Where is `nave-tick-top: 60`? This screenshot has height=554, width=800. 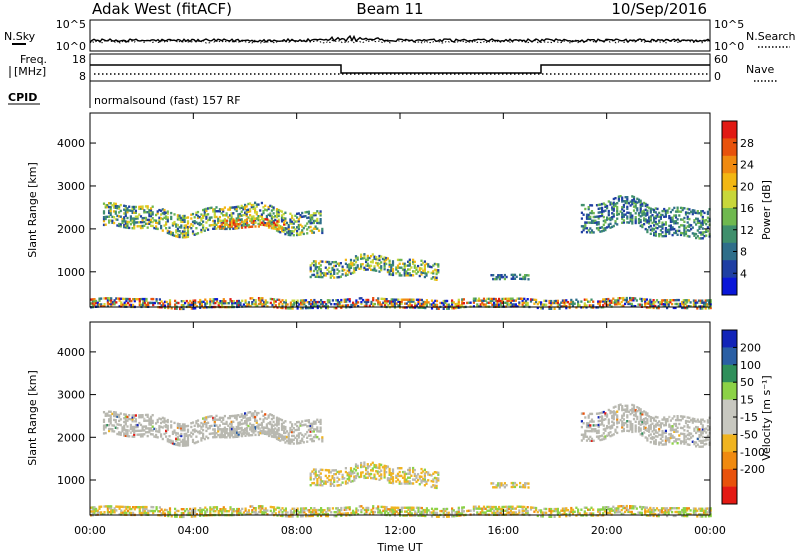
nave-tick-top: 60 is located at coordinates (721, 59).